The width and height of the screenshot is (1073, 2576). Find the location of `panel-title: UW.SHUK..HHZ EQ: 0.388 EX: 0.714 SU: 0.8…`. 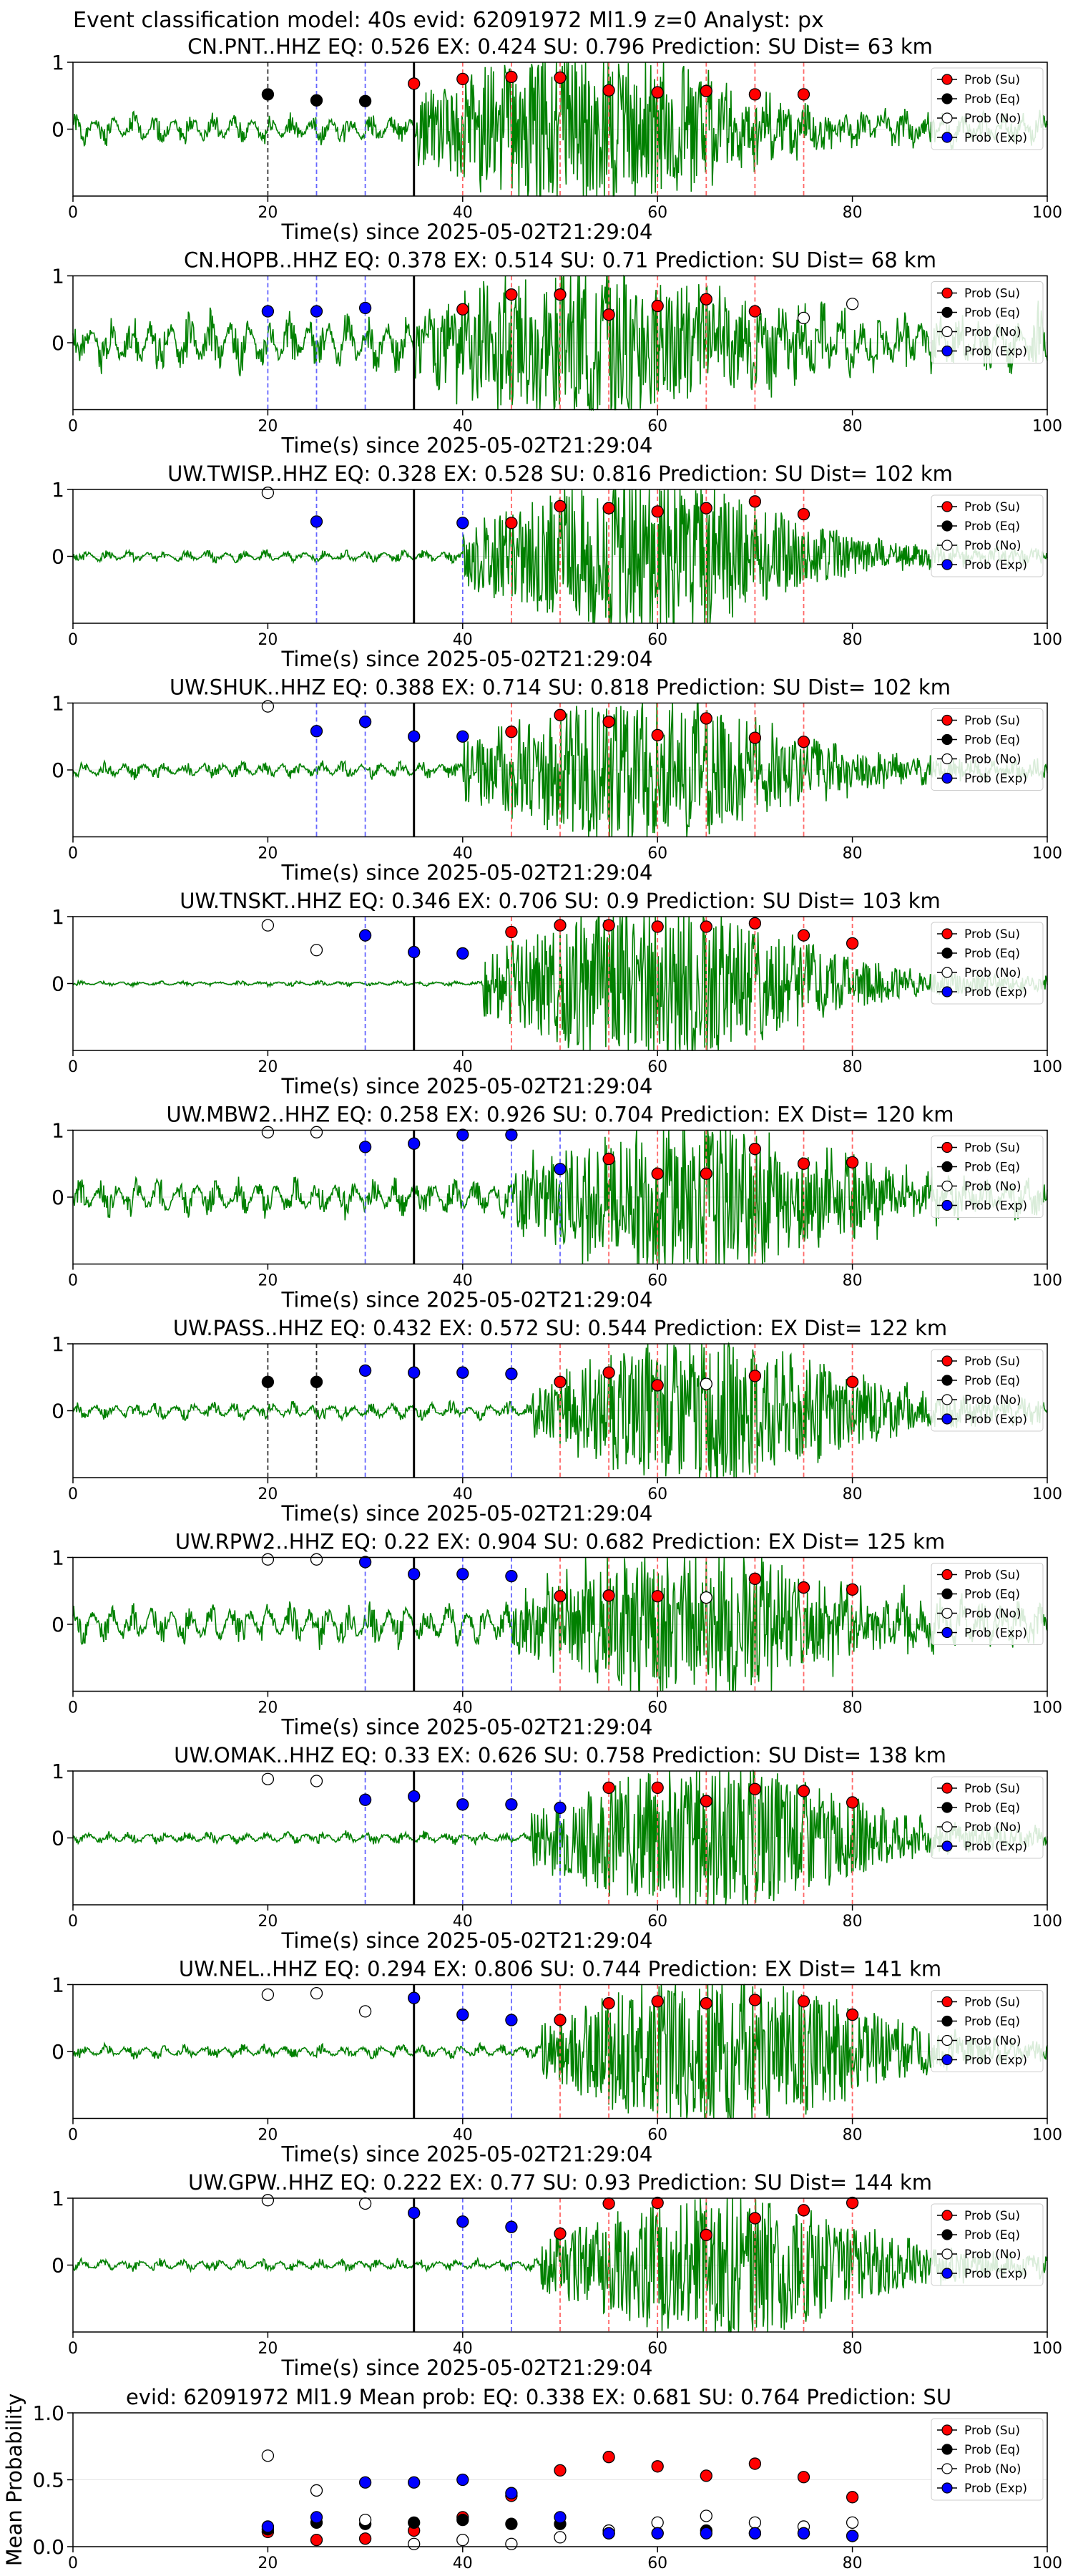

panel-title: UW.SHUK..HHZ EQ: 0.388 EX: 0.714 SU: 0.8… is located at coordinates (560, 687).